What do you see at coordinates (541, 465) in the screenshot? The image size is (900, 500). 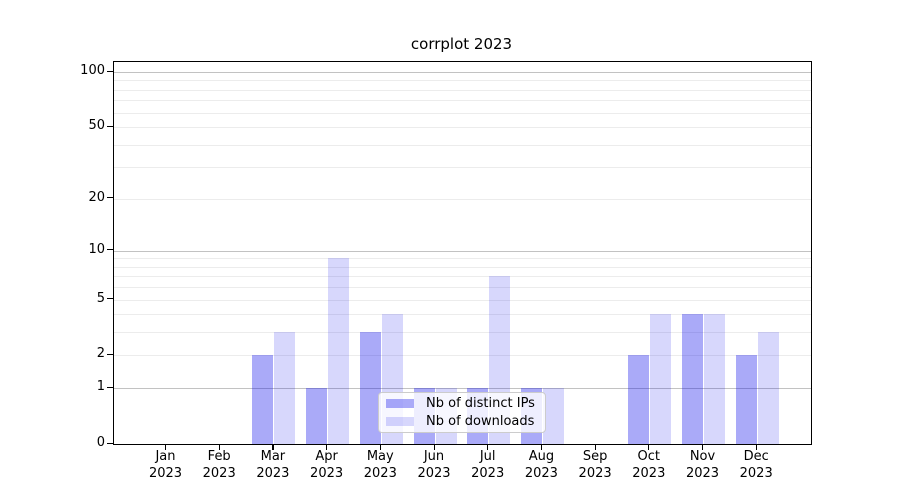 I see `x-tick-label: Aug 2023` at bounding box center [541, 465].